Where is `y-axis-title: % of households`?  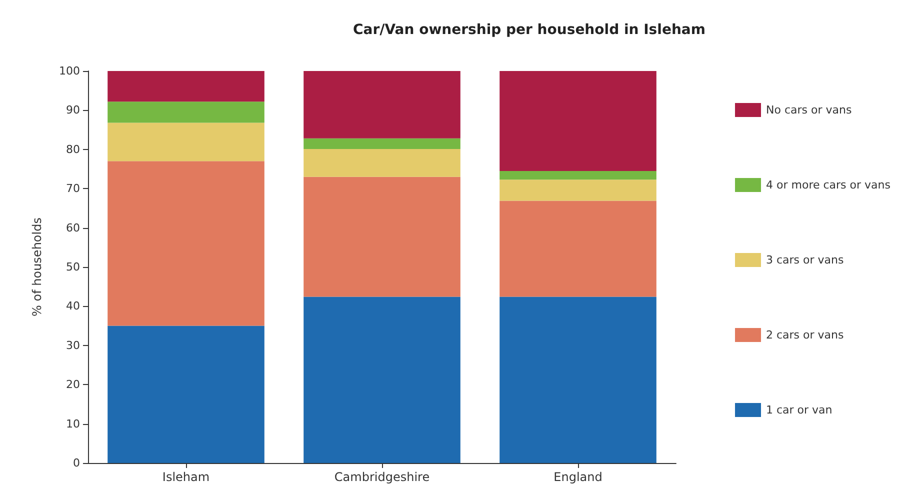
y-axis-title: % of households is located at coordinates (37, 267).